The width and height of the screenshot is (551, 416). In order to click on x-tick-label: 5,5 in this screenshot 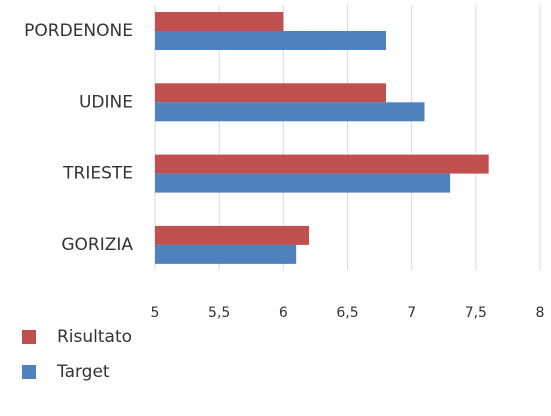, I will do `click(219, 313)`.